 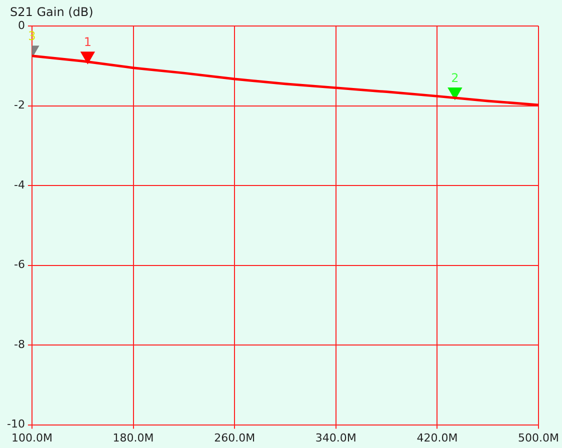 What do you see at coordinates (133, 437) in the screenshot?
I see `x-tick-label: 180.0M` at bounding box center [133, 437].